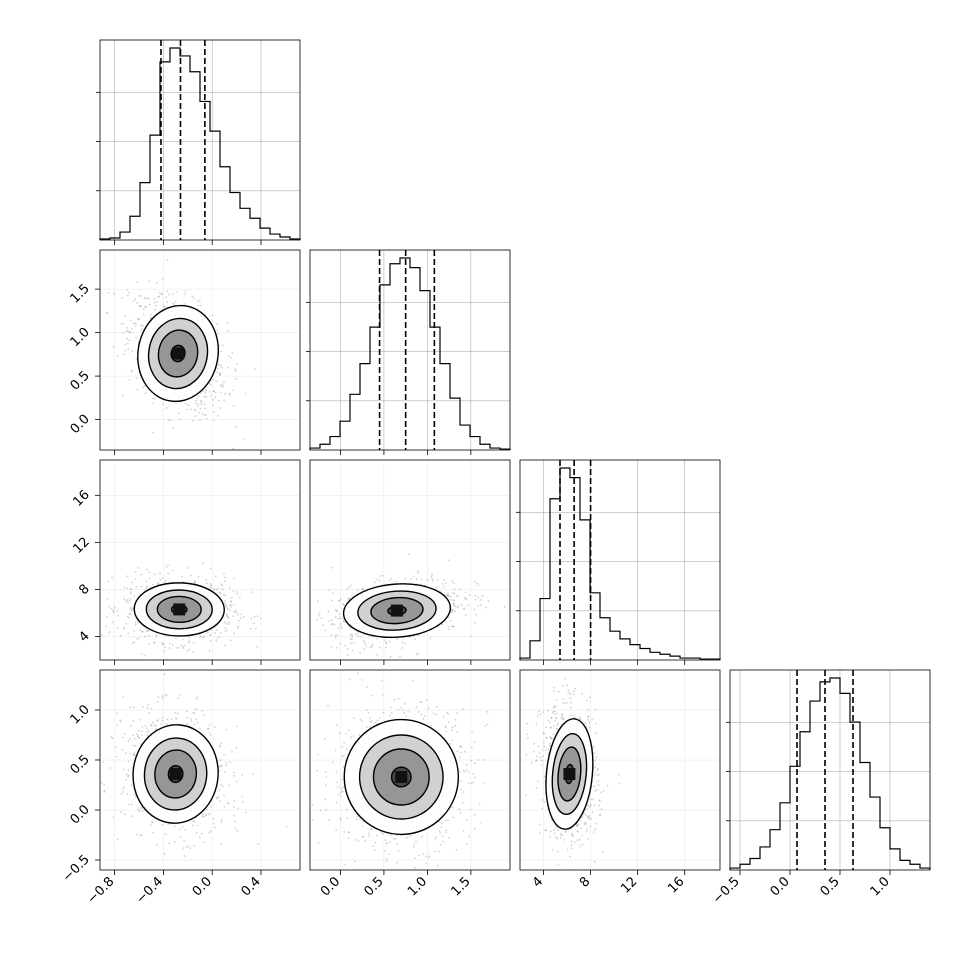 This screenshot has height=970, width=970. I want to click on density-peak, so click(175, 774).